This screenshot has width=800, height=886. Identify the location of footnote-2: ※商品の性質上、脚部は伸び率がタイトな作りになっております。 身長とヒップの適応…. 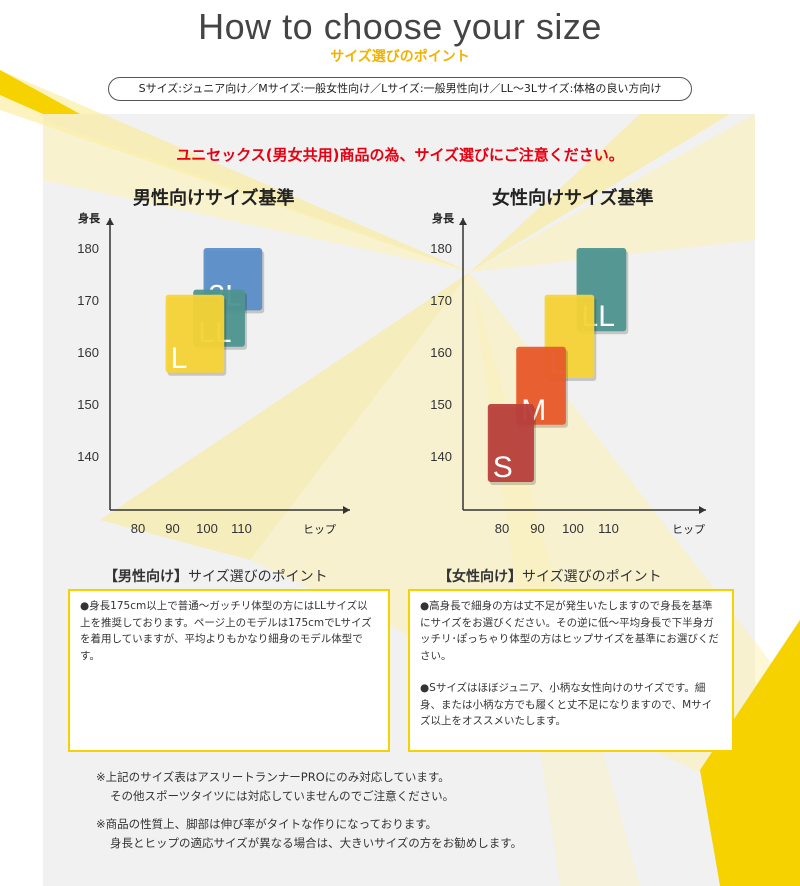
(309, 834).